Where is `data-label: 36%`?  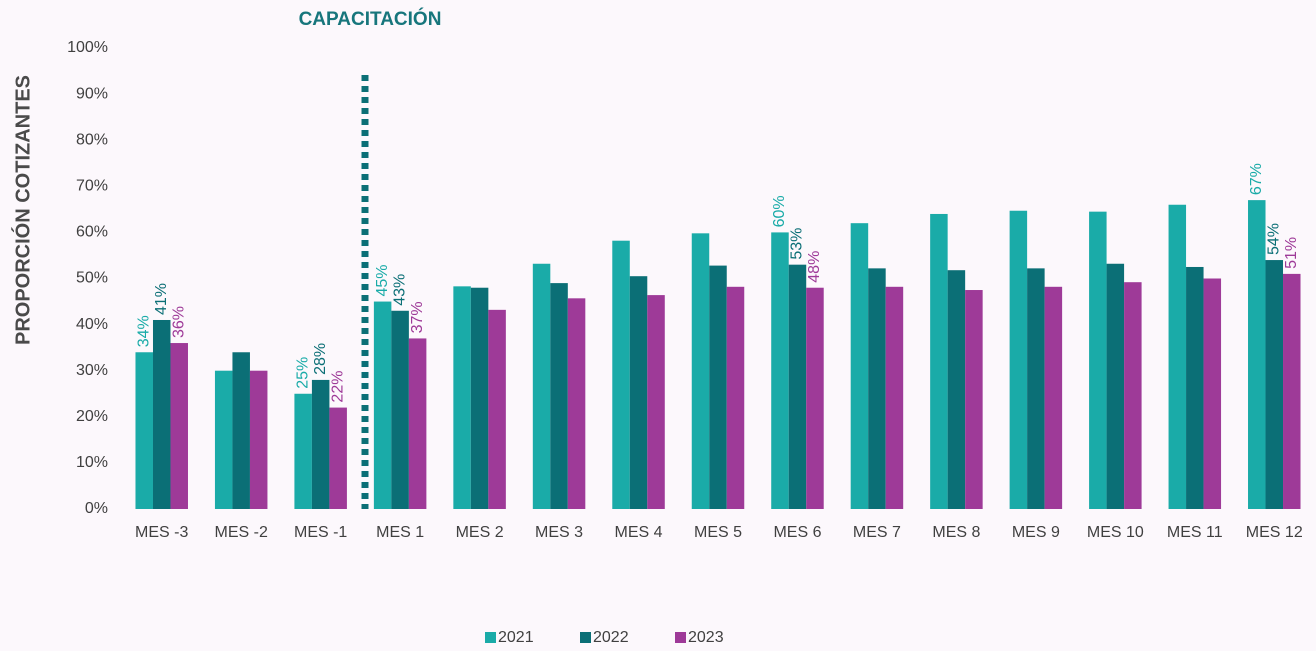 data-label: 36% is located at coordinates (178, 322).